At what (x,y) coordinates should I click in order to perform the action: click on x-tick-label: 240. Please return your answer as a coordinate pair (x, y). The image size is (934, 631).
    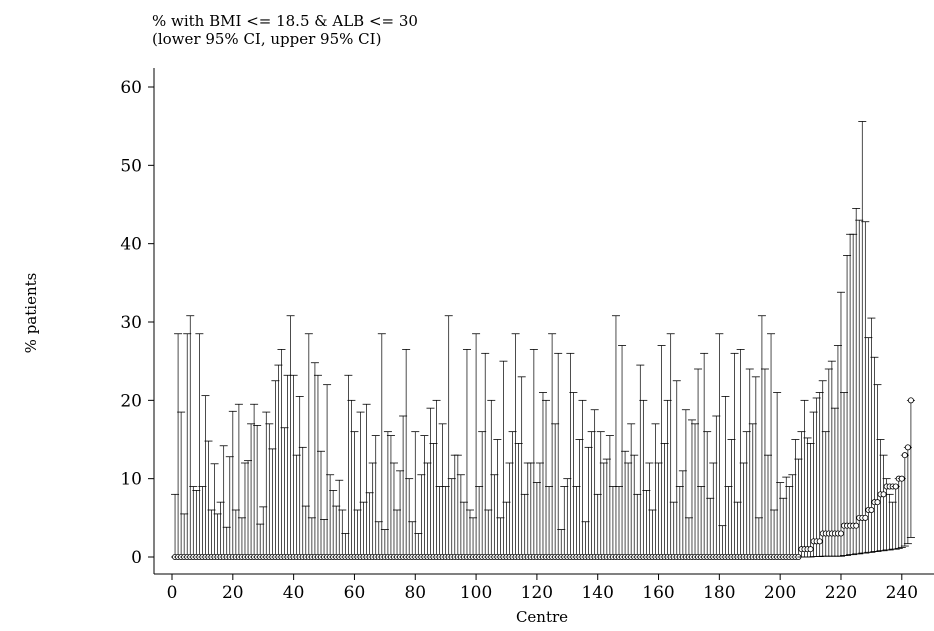
    Looking at the image, I should click on (902, 593).